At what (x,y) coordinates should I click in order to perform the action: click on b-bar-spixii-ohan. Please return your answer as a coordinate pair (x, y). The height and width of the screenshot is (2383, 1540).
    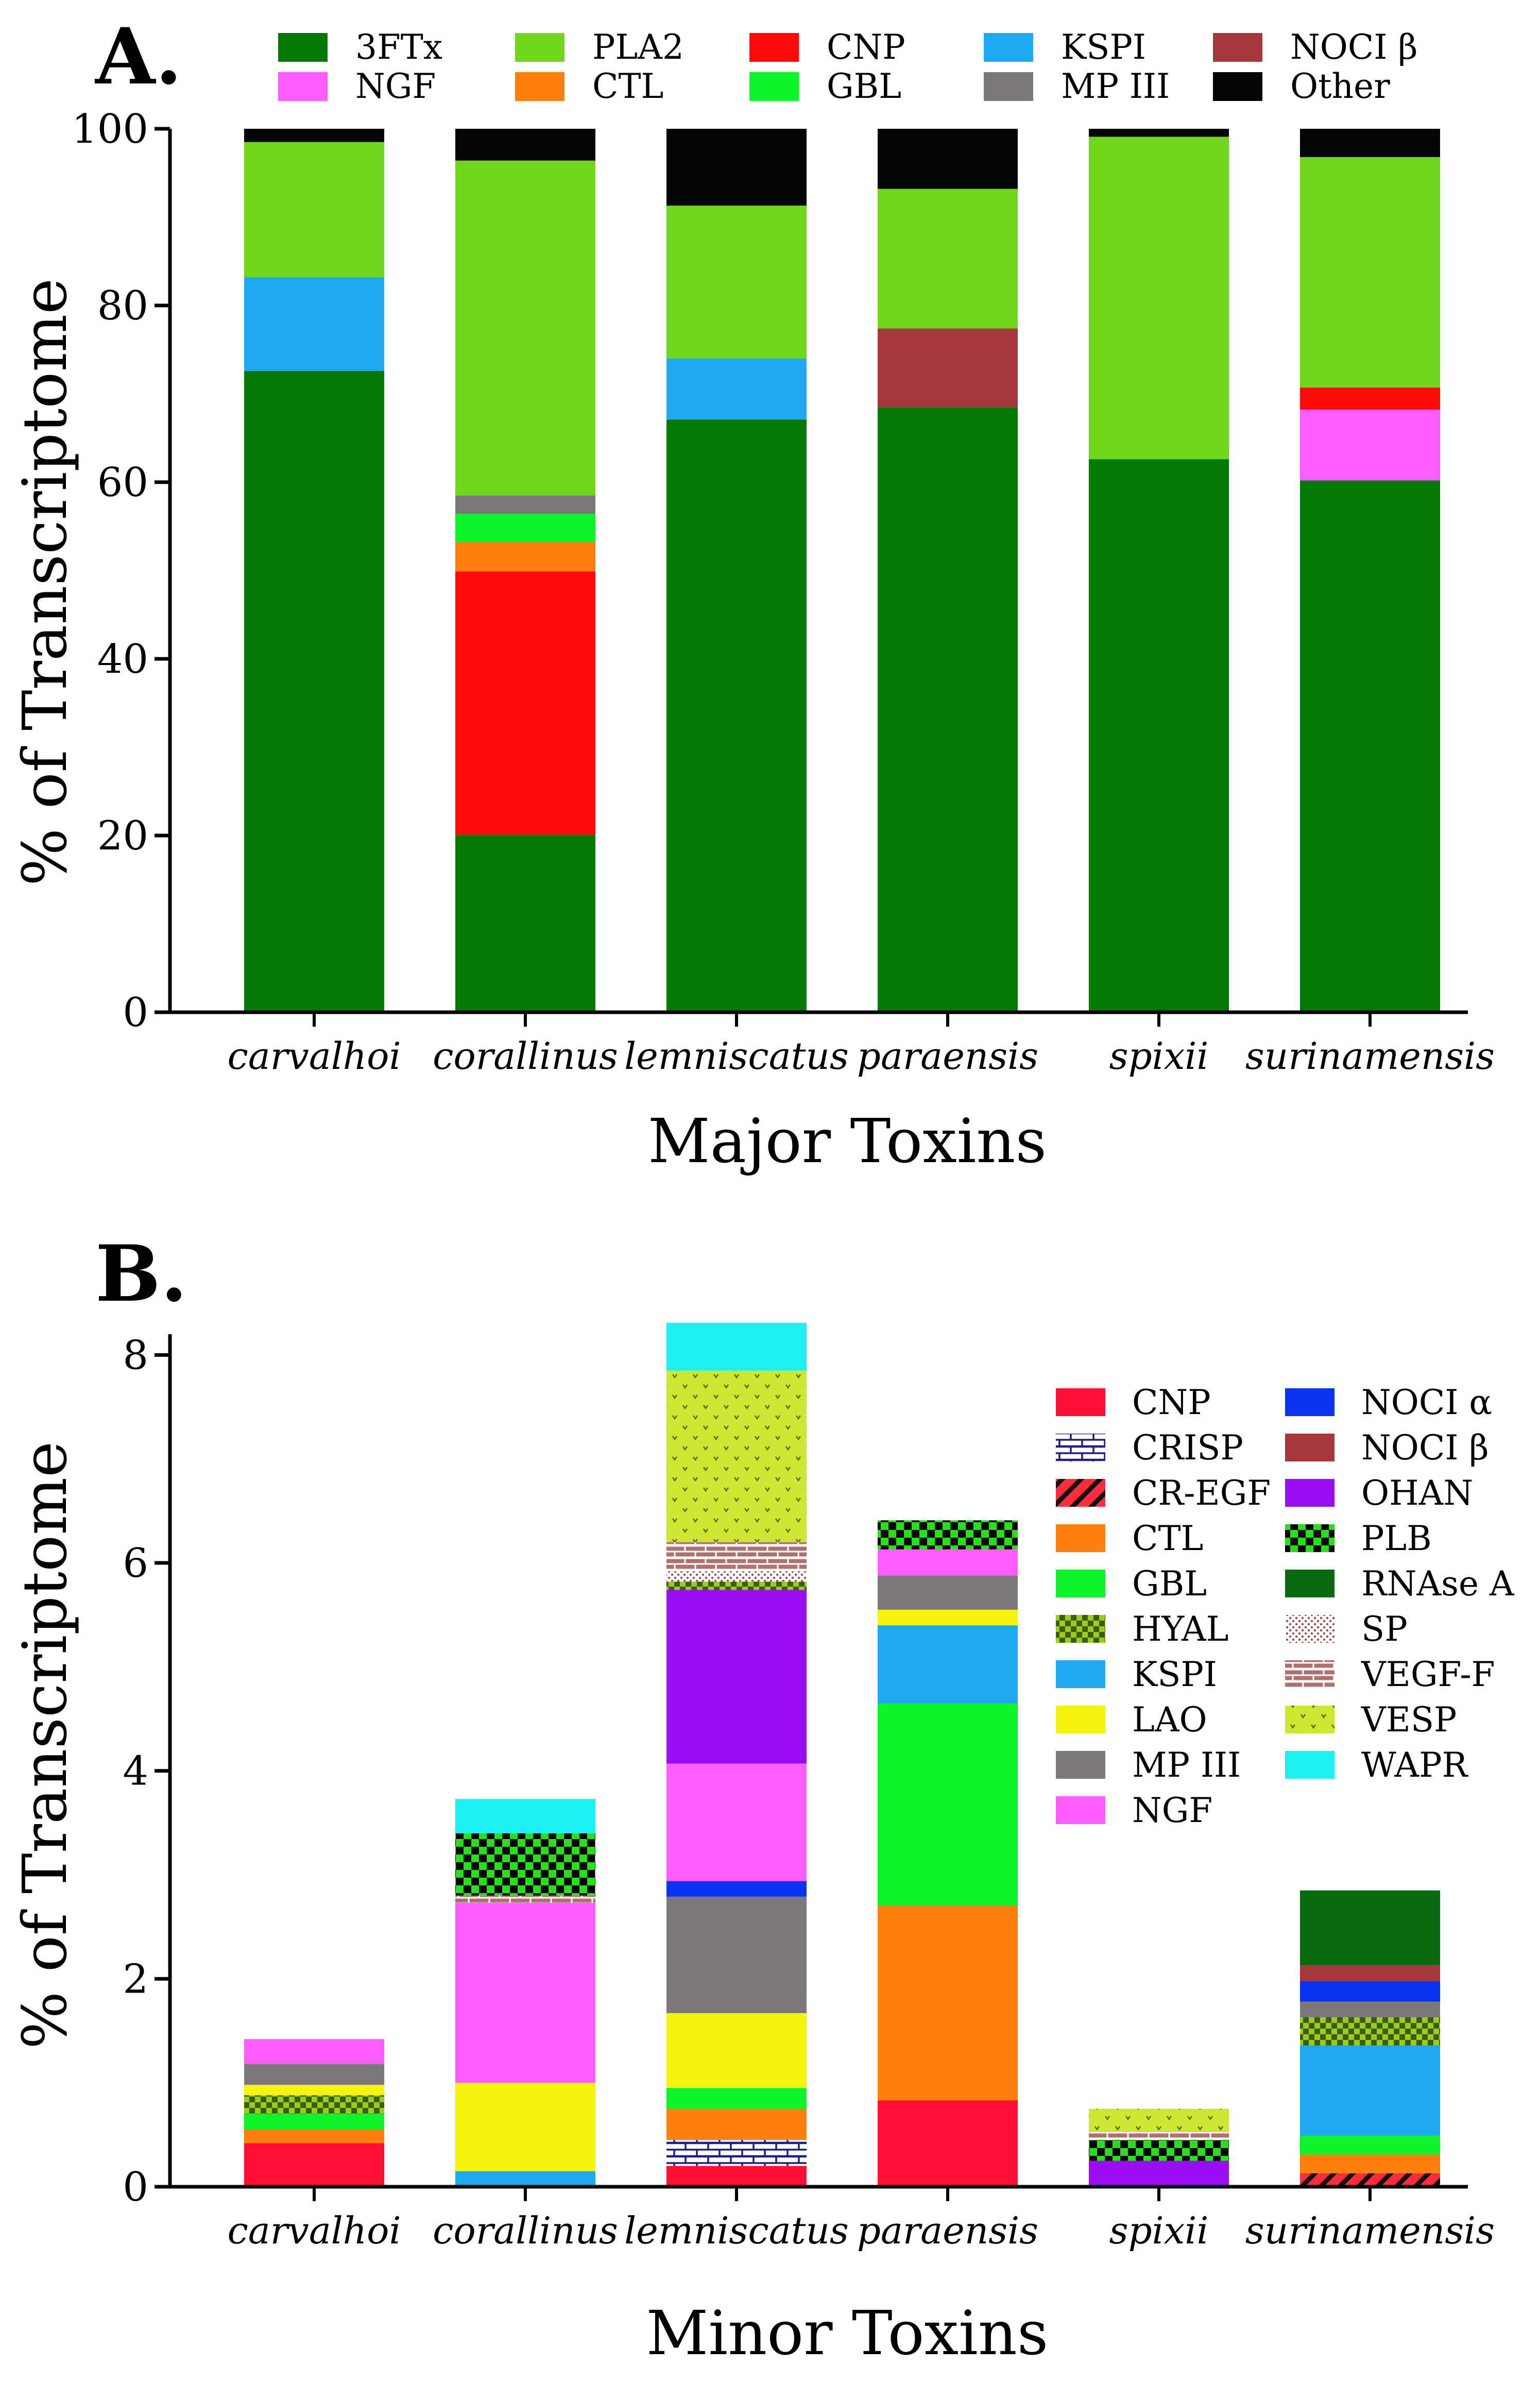
    Looking at the image, I should click on (1159, 2173).